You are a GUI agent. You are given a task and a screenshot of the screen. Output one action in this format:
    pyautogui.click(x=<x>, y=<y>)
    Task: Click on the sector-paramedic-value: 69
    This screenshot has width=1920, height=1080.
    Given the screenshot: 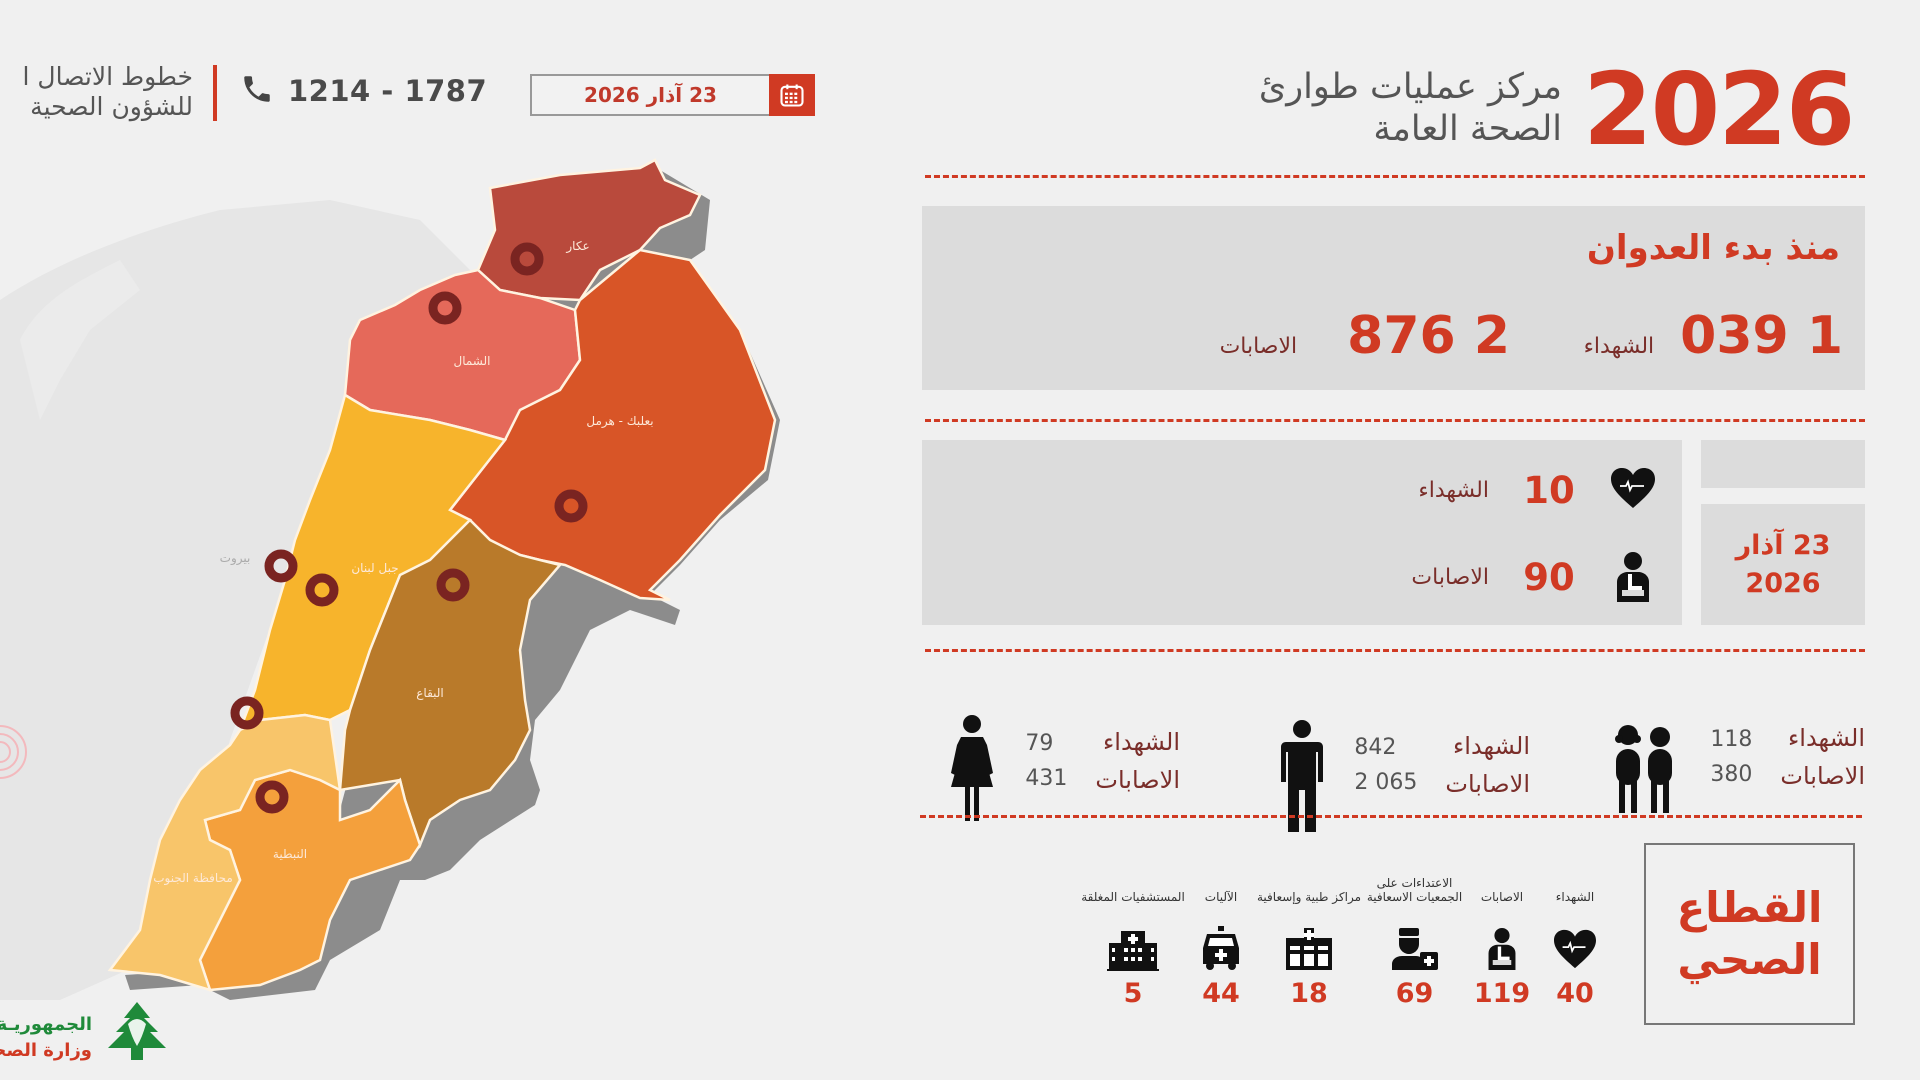 What is the action you would take?
    pyautogui.click(x=1414, y=993)
    